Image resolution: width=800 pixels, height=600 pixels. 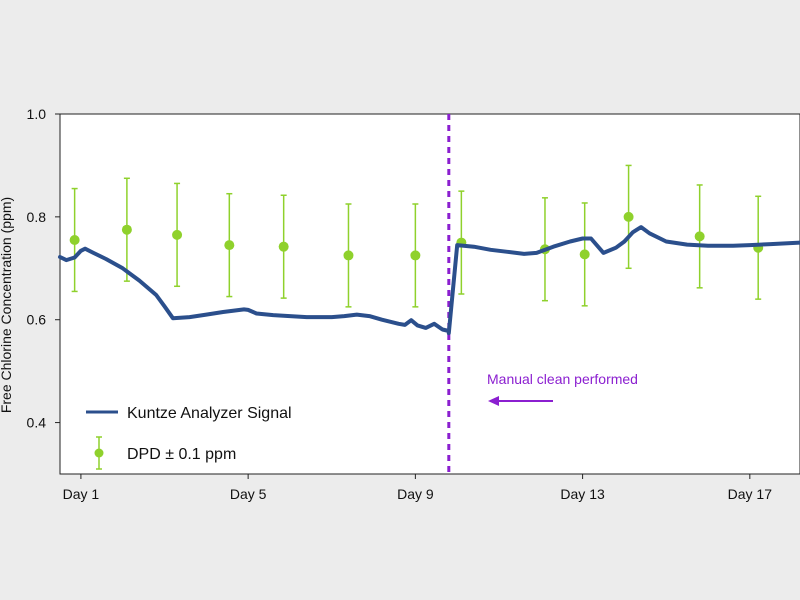 I want to click on manual-clean-label: Manual clean performed, so click(x=562, y=379).